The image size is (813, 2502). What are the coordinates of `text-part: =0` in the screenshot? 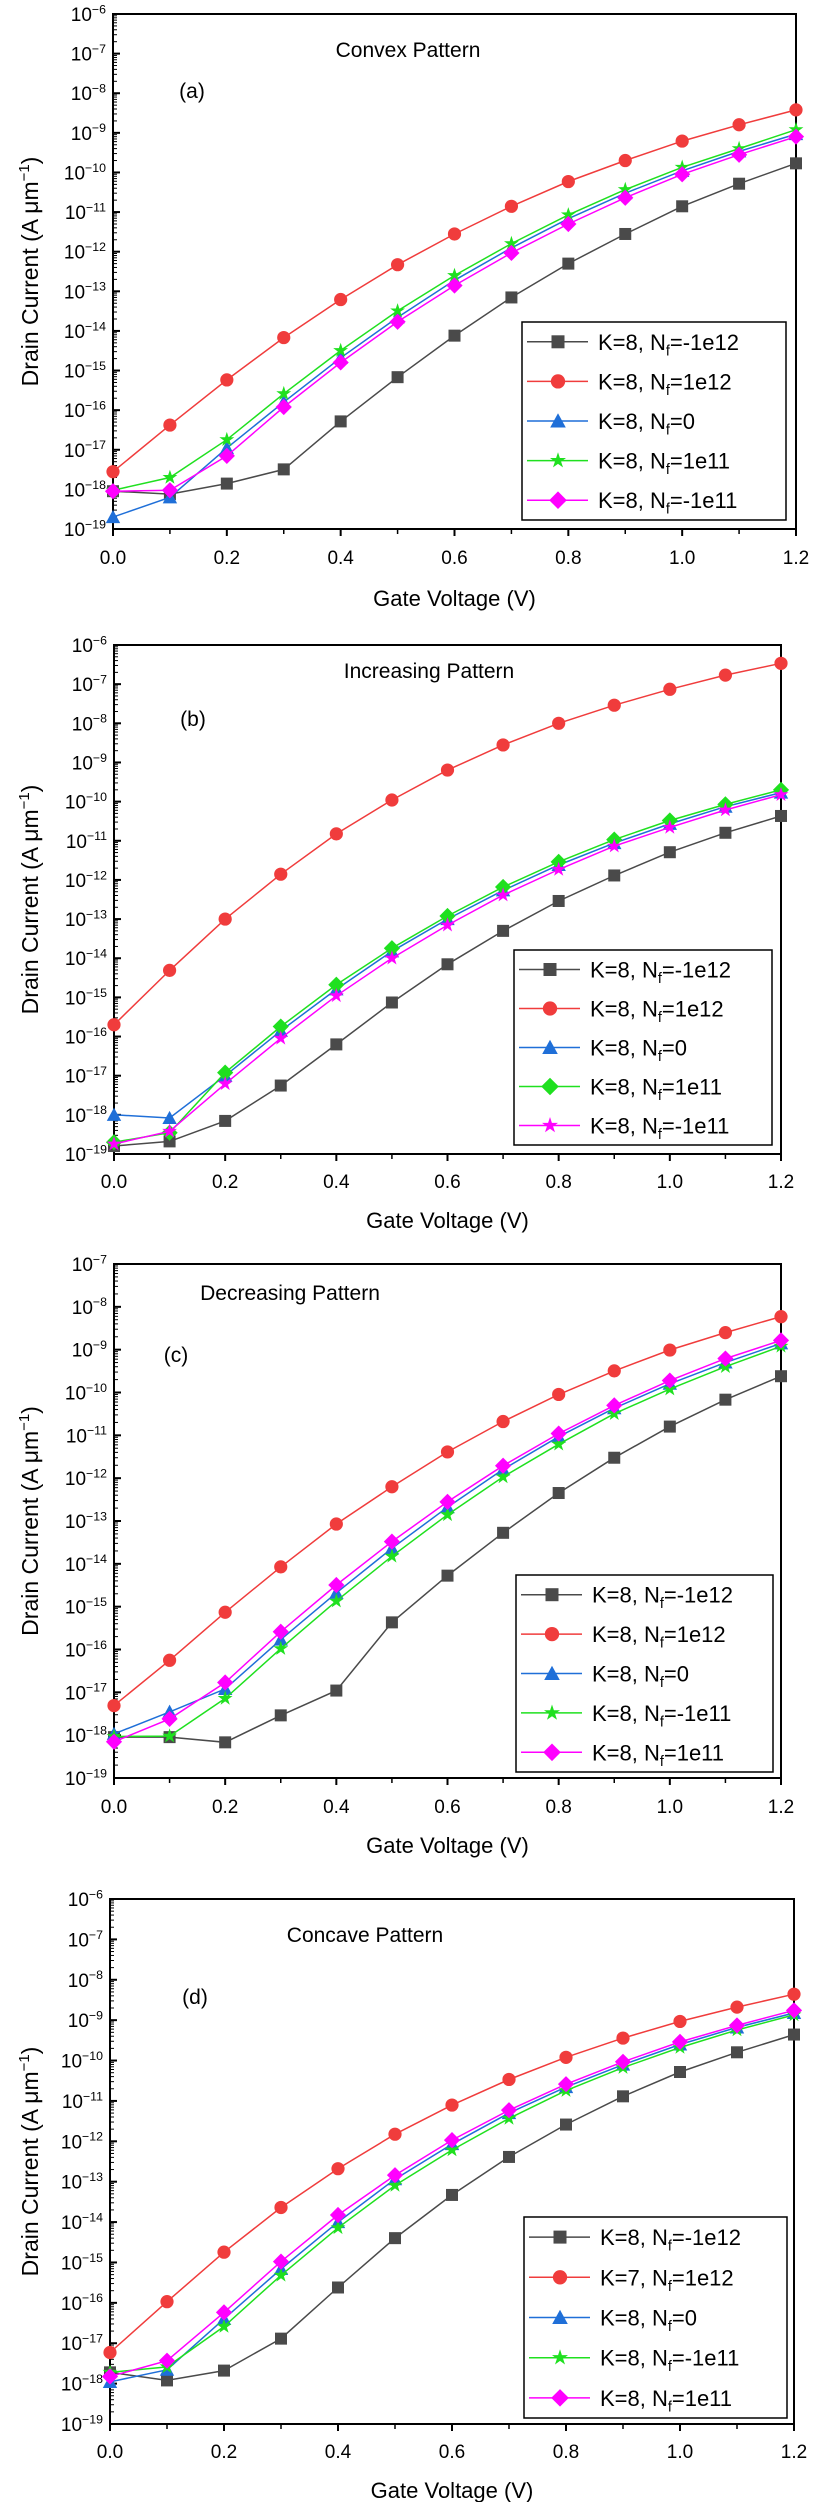 It's located at (684, 2318).